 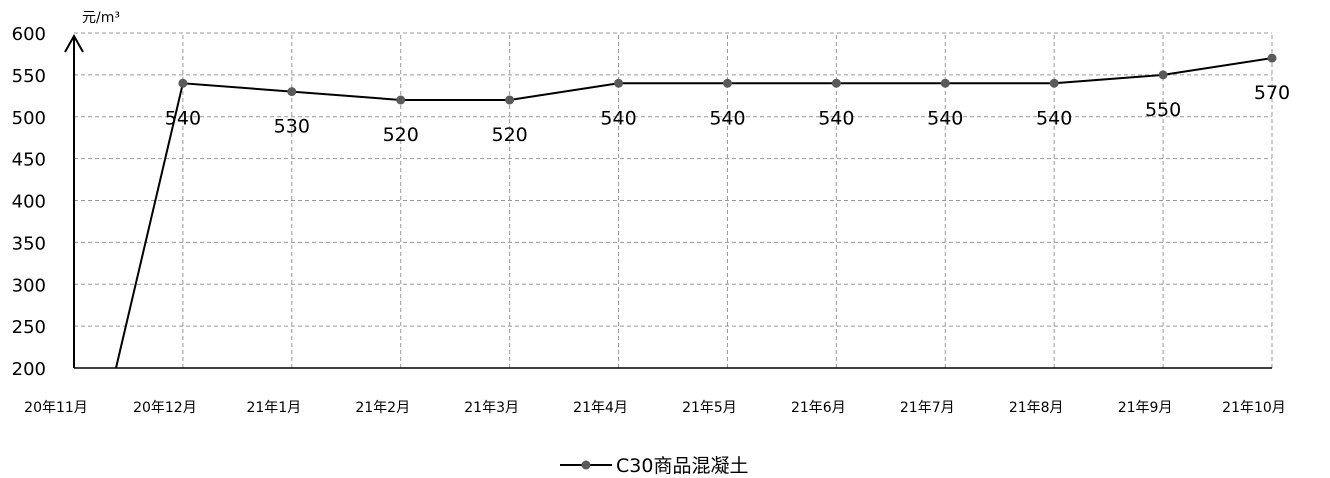 I want to click on y-tick-labels: 200 250 300 350 400 450 500 550 600, so click(x=29, y=202).